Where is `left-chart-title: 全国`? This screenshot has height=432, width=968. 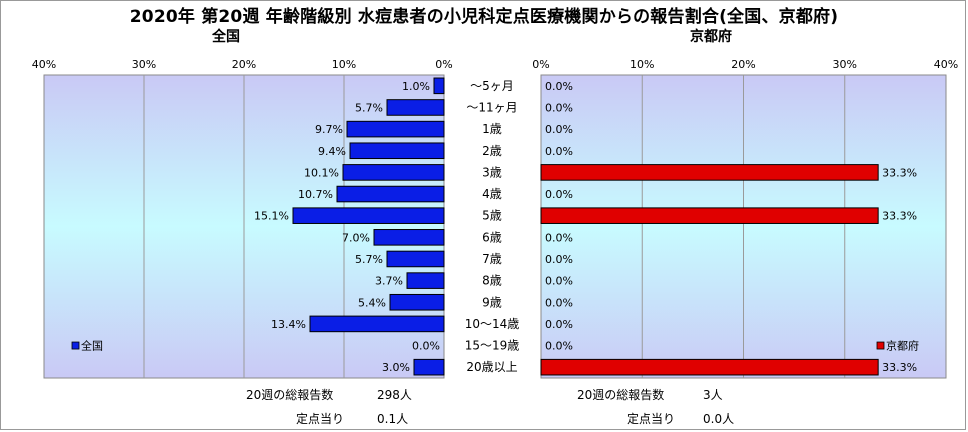 left-chart-title: 全国 is located at coordinates (226, 37).